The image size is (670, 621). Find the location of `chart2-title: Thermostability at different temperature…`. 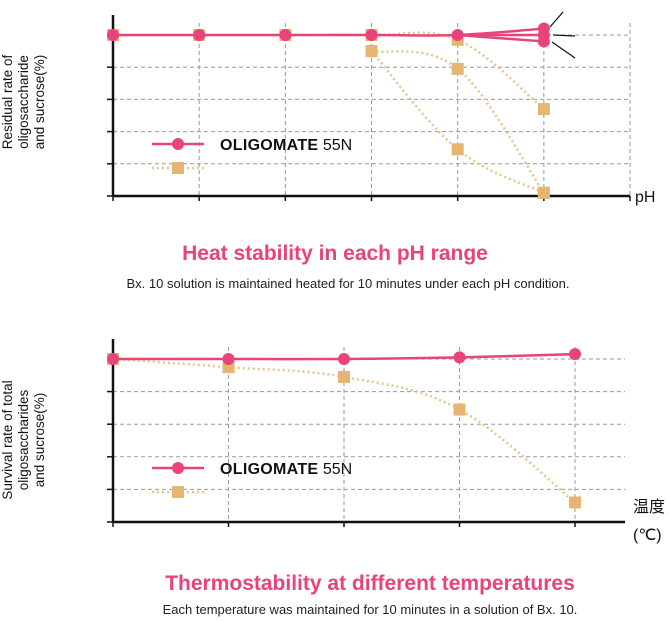

chart2-title: Thermostability at different temperature… is located at coordinates (370, 583).